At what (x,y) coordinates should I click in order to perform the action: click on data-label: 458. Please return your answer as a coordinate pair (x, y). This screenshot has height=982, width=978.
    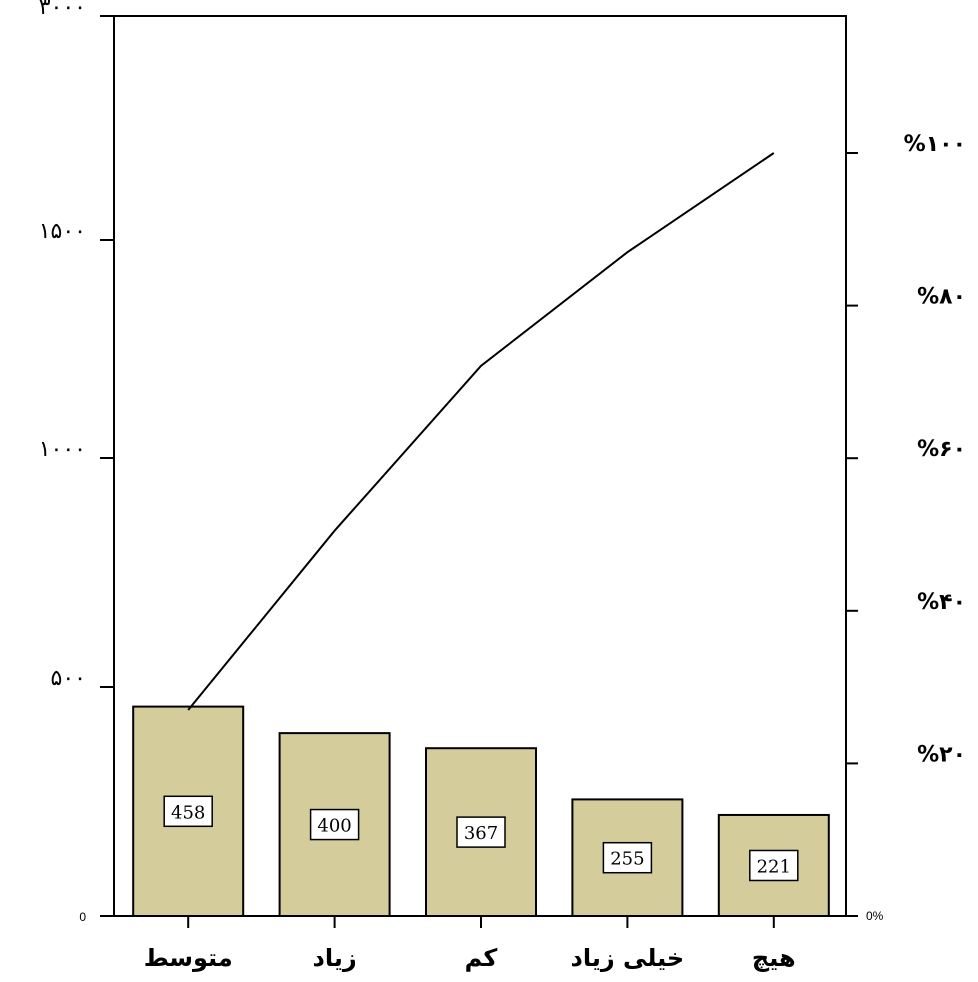
    Looking at the image, I should click on (188, 812).